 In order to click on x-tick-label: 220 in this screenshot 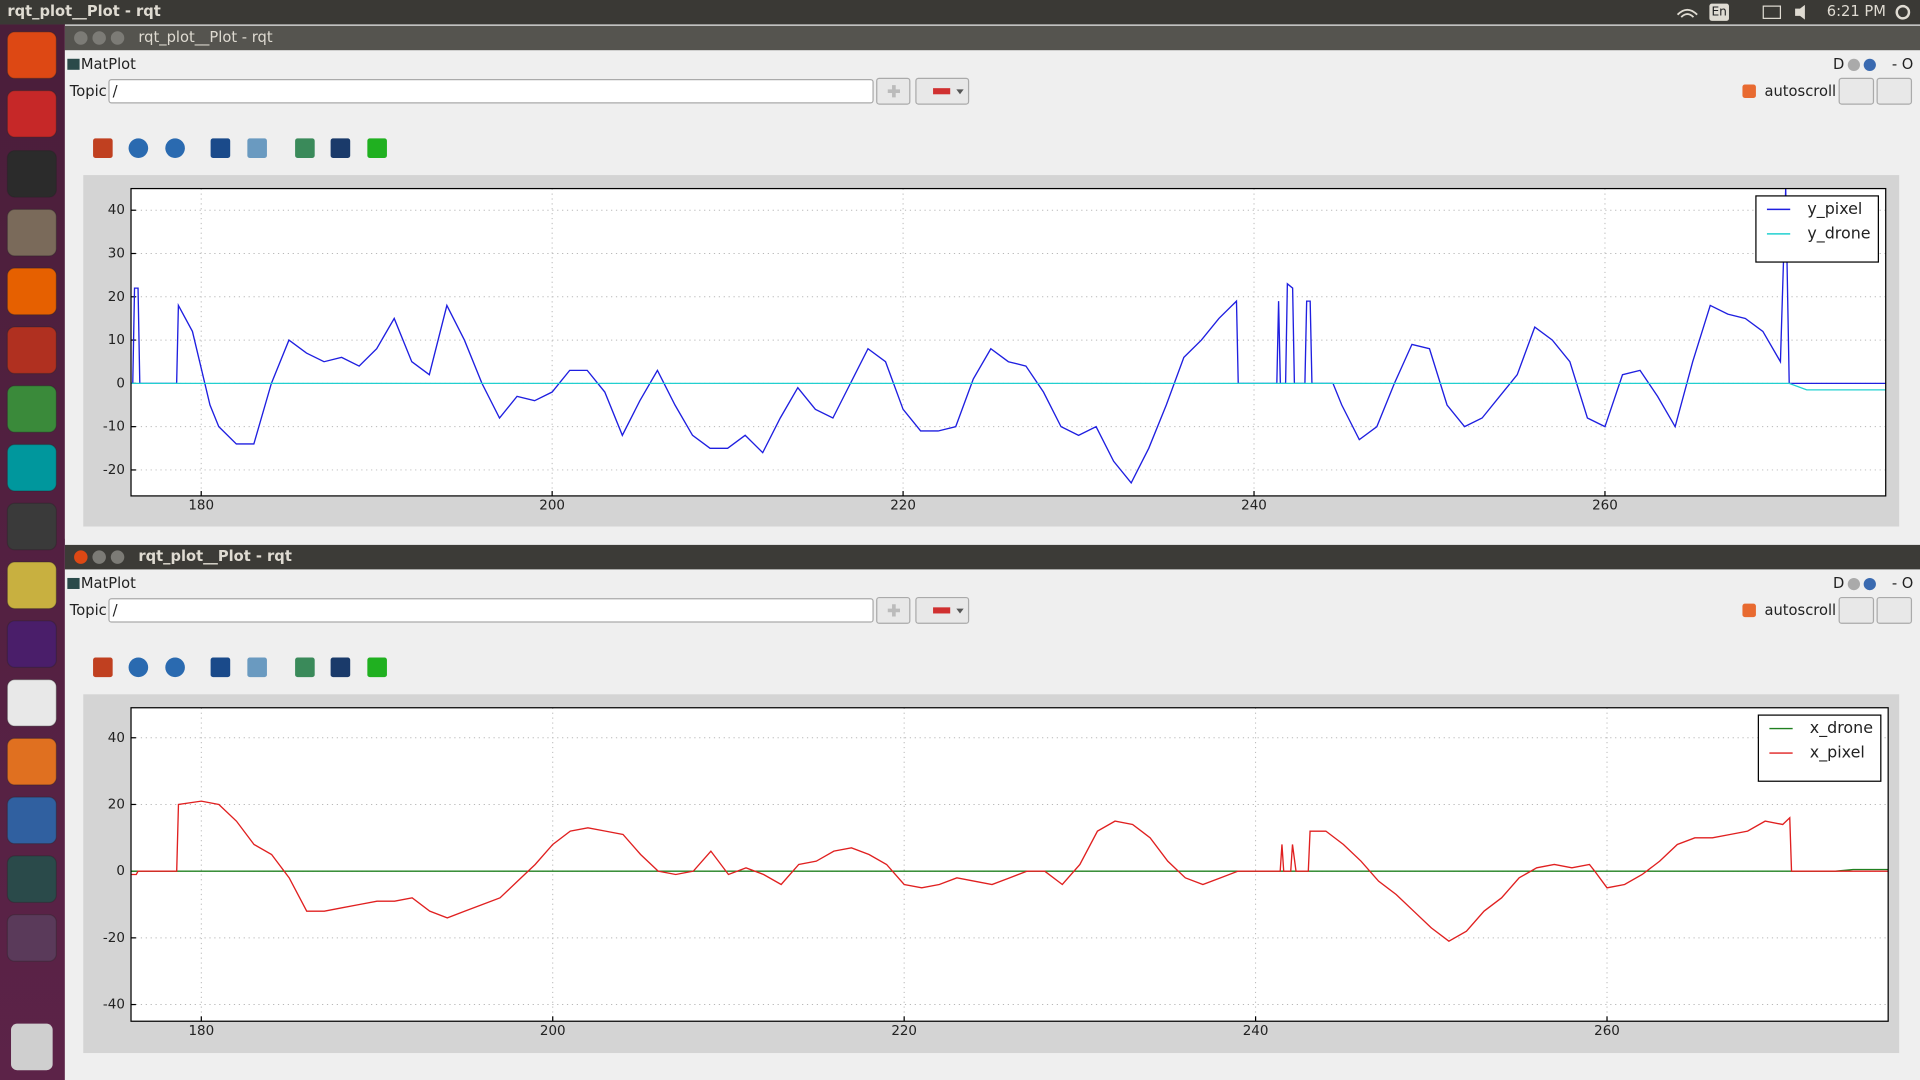, I will do `click(903, 506)`.